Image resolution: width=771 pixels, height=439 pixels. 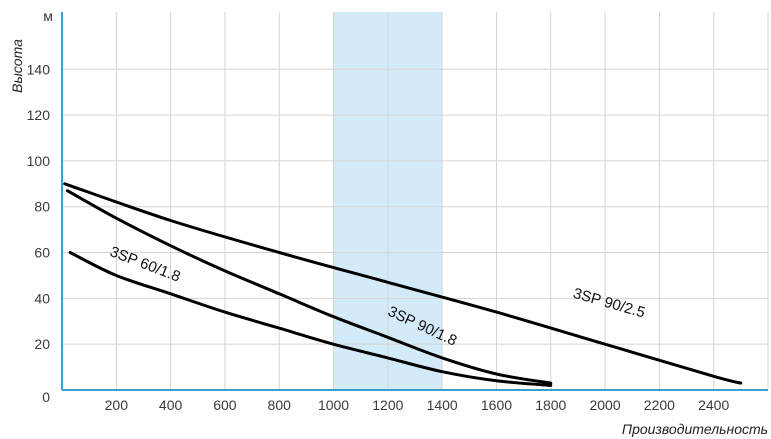 I want to click on x-tick-label: 1000, so click(x=333, y=405).